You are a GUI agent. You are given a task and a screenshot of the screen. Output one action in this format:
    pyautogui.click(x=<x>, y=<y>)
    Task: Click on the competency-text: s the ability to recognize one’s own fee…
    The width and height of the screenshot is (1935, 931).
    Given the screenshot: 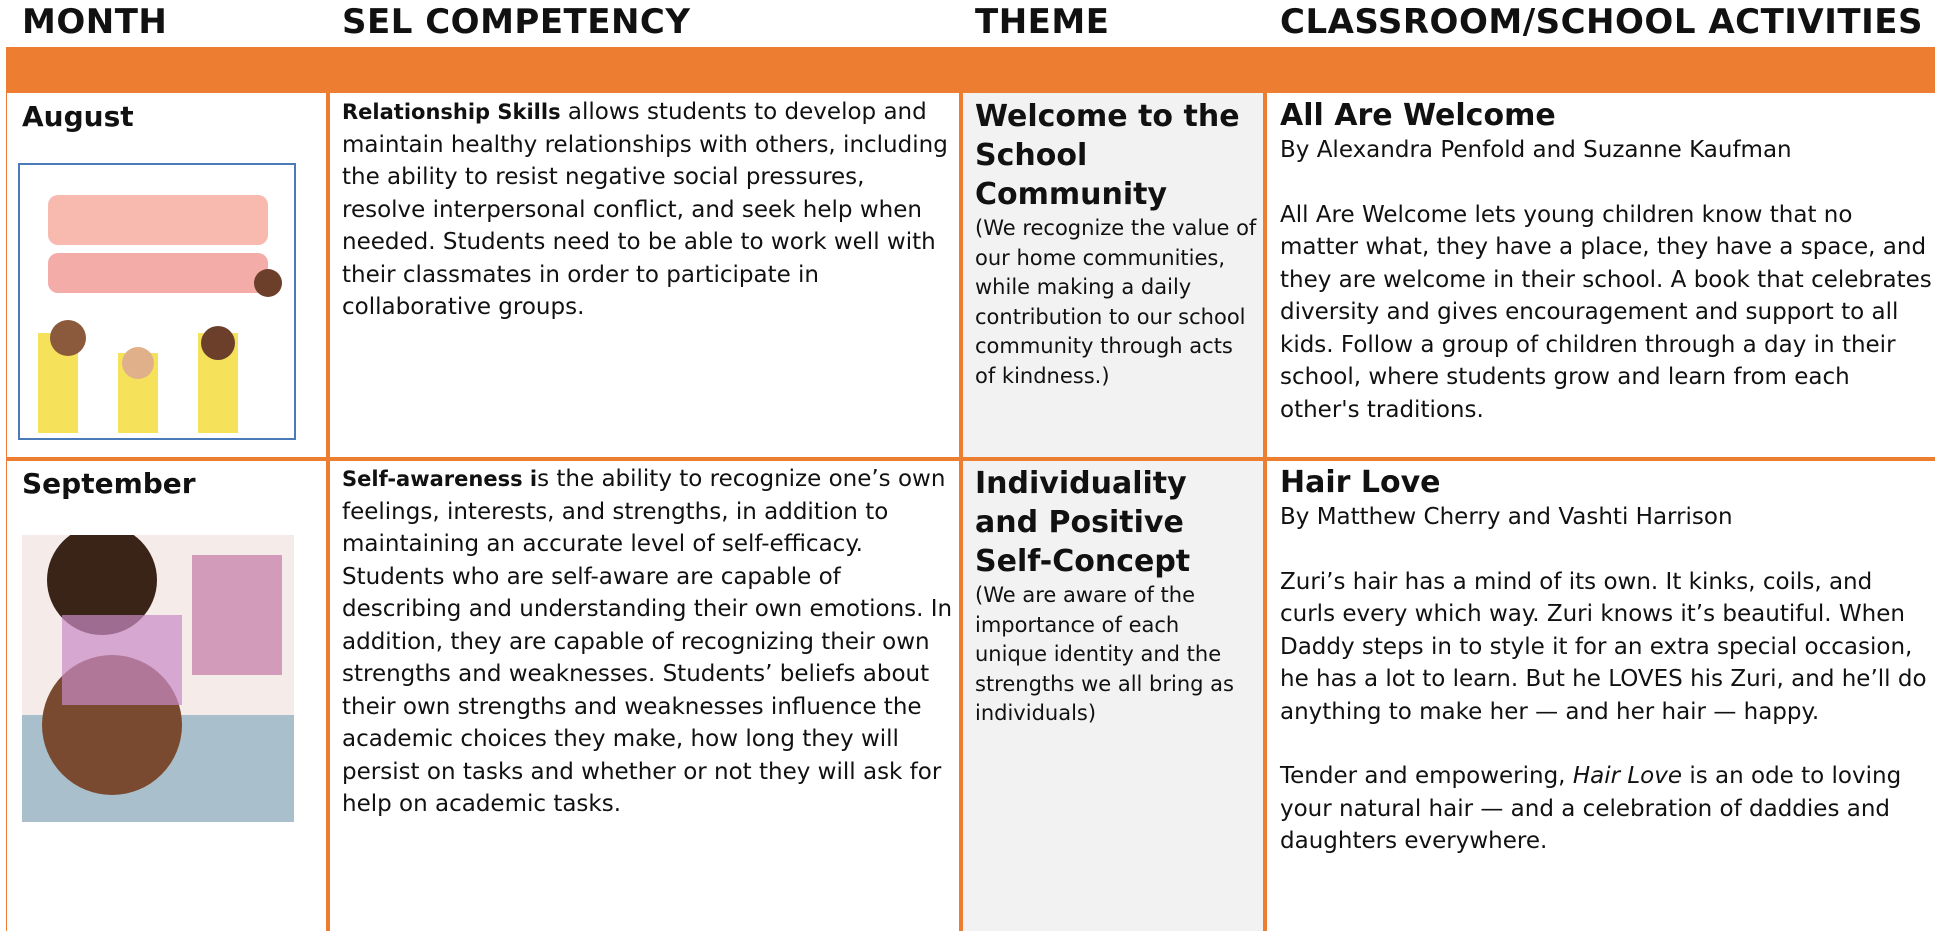 What is the action you would take?
    pyautogui.click(x=647, y=641)
    